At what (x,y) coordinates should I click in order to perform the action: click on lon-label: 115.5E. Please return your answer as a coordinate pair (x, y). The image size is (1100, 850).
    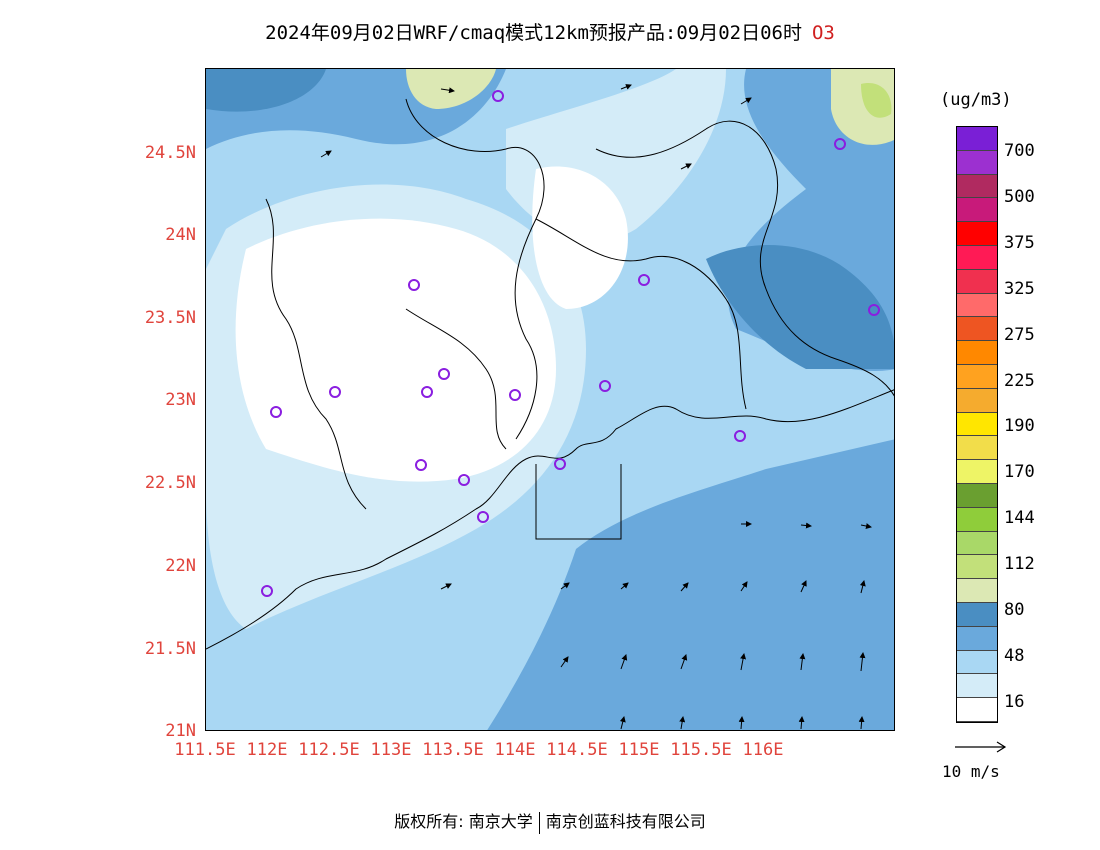
    Looking at the image, I should click on (701, 750).